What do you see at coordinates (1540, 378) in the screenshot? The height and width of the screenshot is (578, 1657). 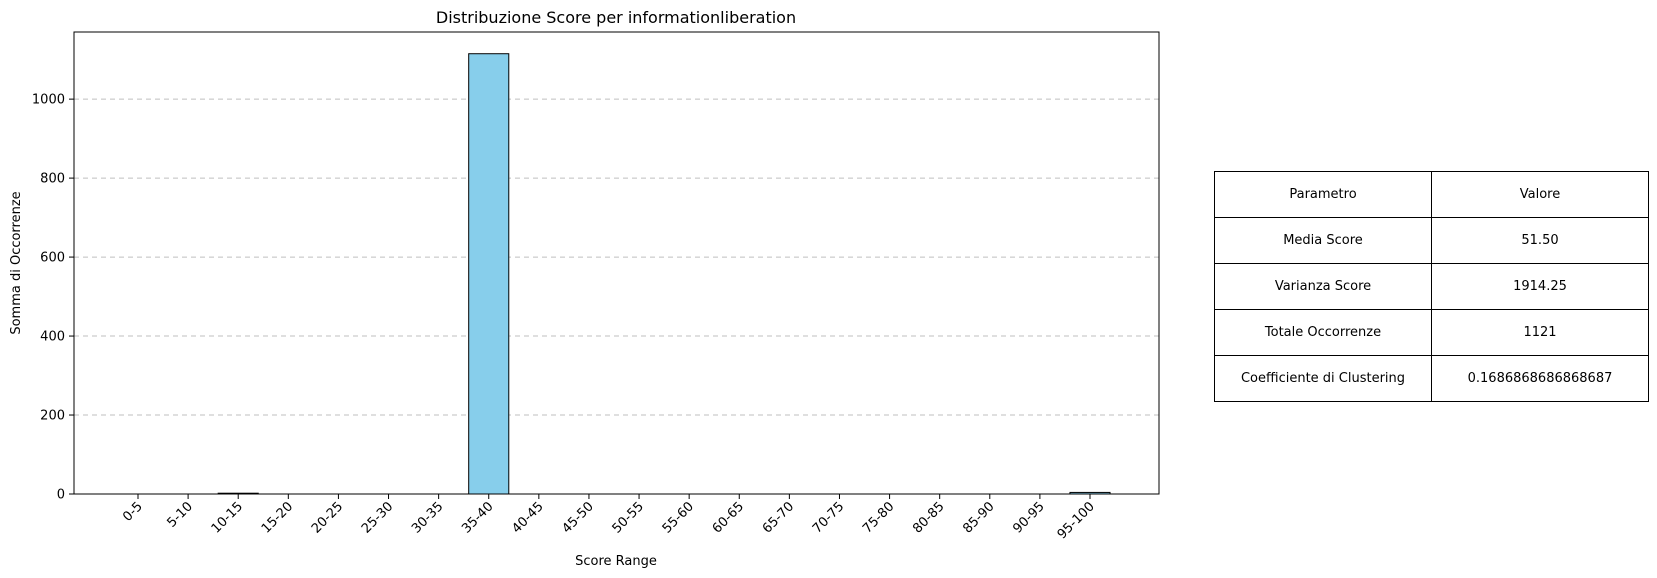 I see `table-cell-value: 0.1686868686868687` at bounding box center [1540, 378].